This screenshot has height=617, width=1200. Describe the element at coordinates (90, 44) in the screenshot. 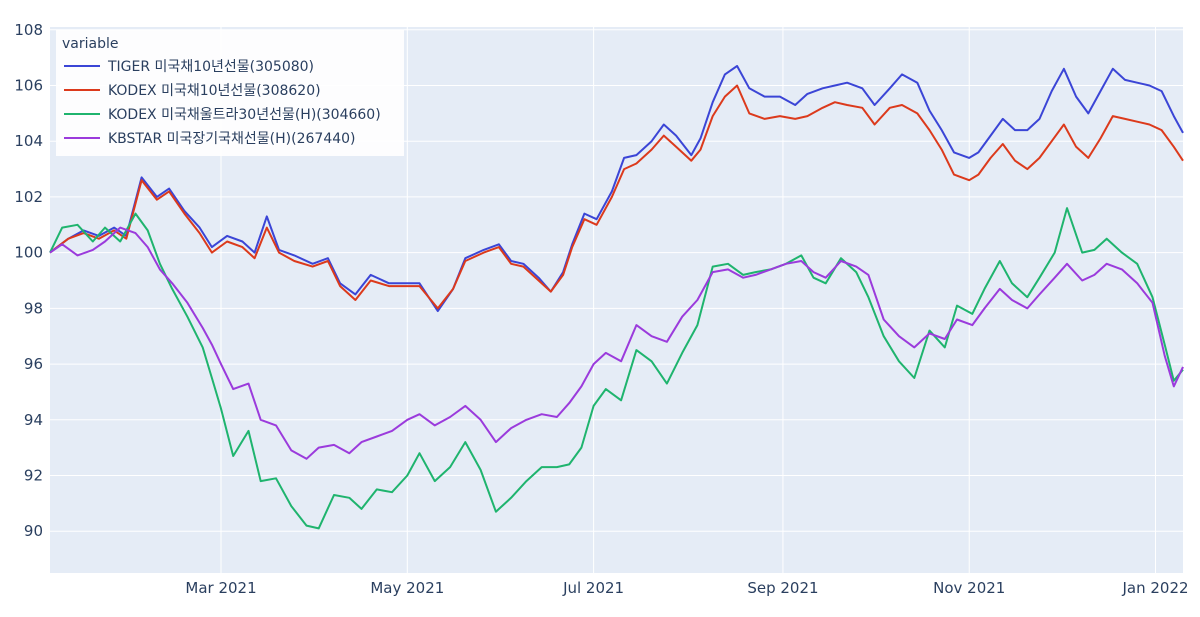

I see `legend-title: variable` at that location.